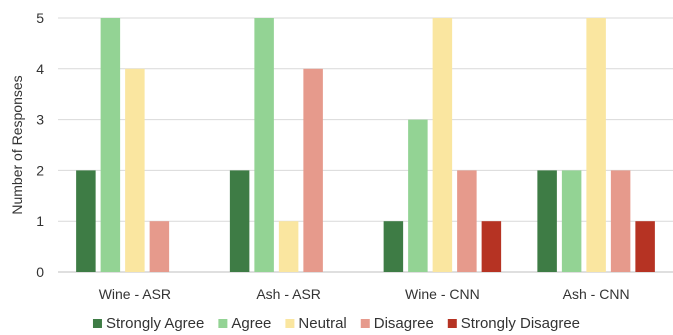 The width and height of the screenshot is (673, 335). I want to click on legend-item-strongly-disagree: Strongly Disagree, so click(513, 323).